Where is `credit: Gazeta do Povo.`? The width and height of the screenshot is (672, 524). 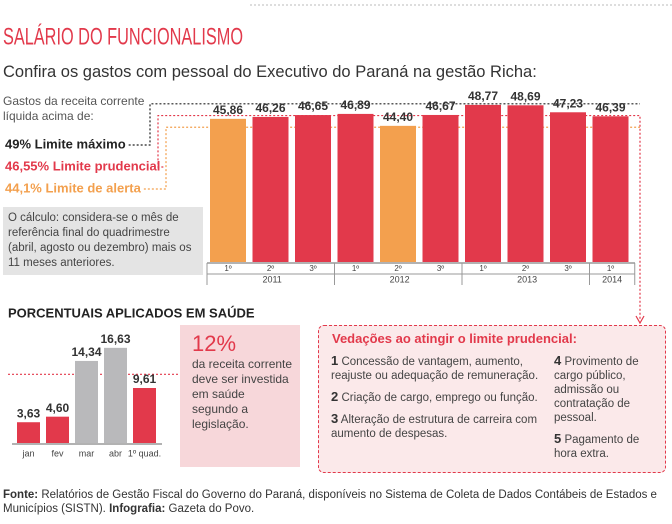
credit: Gazeta do Povo. is located at coordinates (211, 509).